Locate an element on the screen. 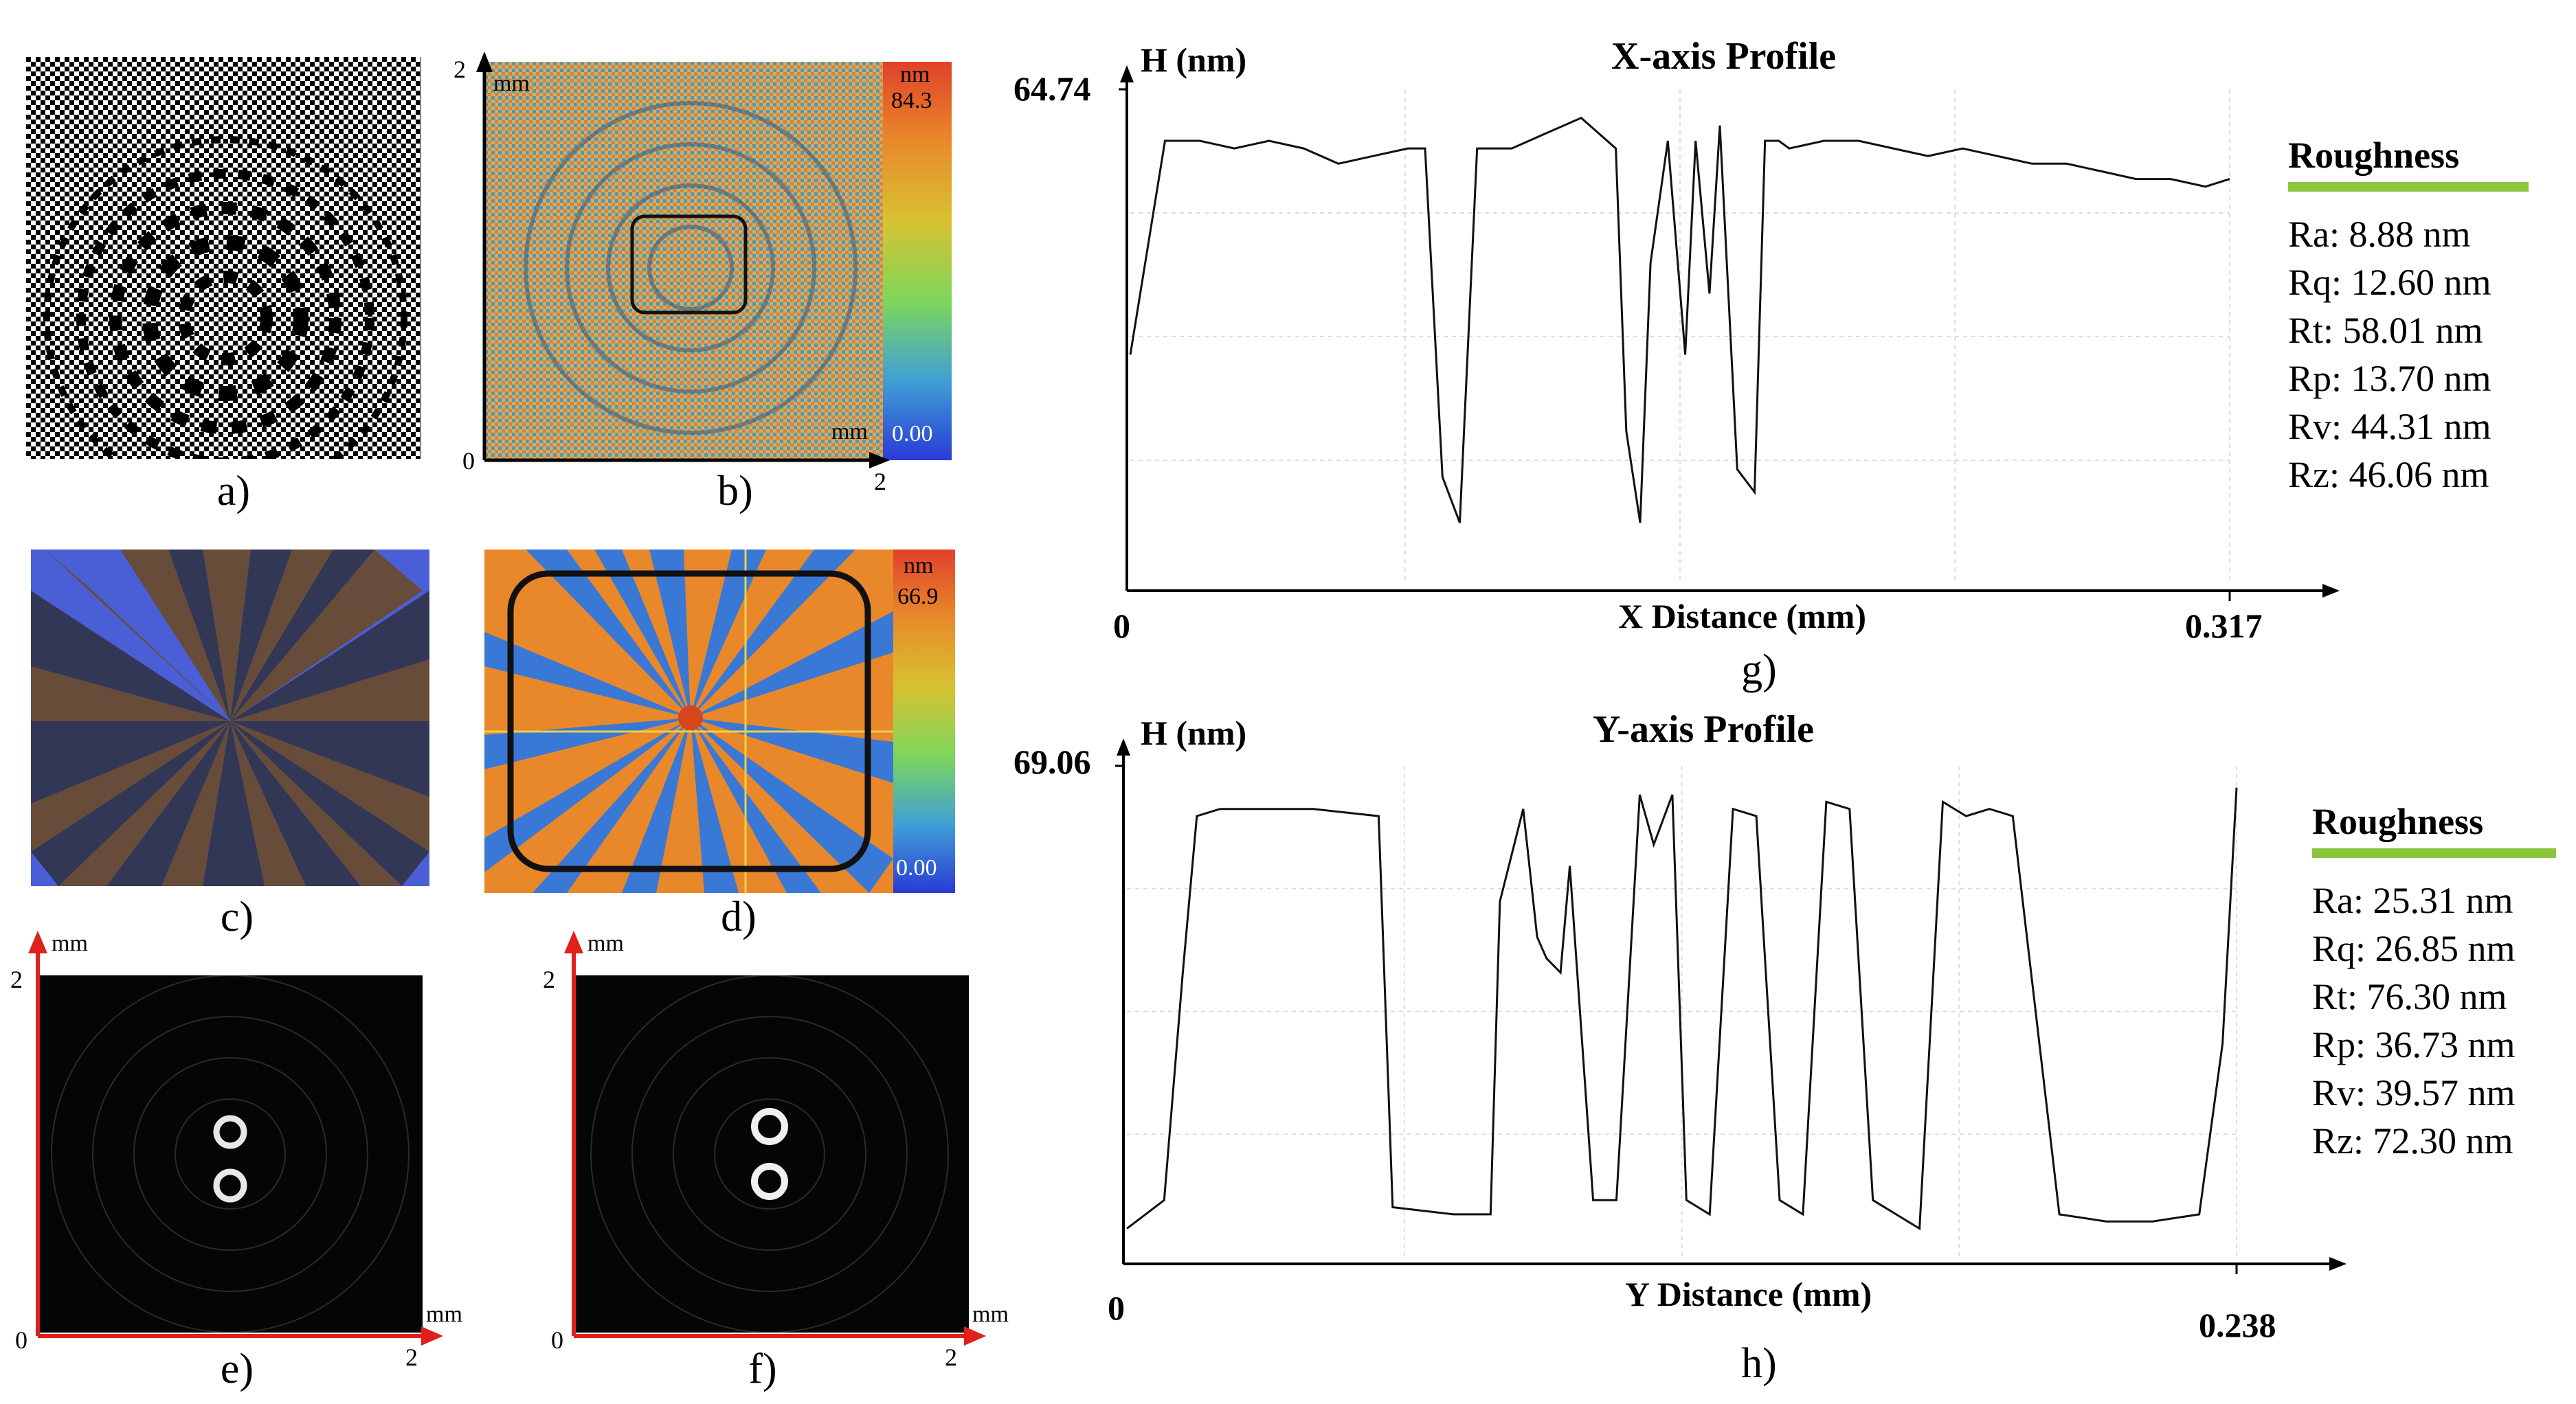 The width and height of the screenshot is (2576, 1404). chart-g-roughness-rz: Rz: 46.06 nm is located at coordinates (2388, 474).